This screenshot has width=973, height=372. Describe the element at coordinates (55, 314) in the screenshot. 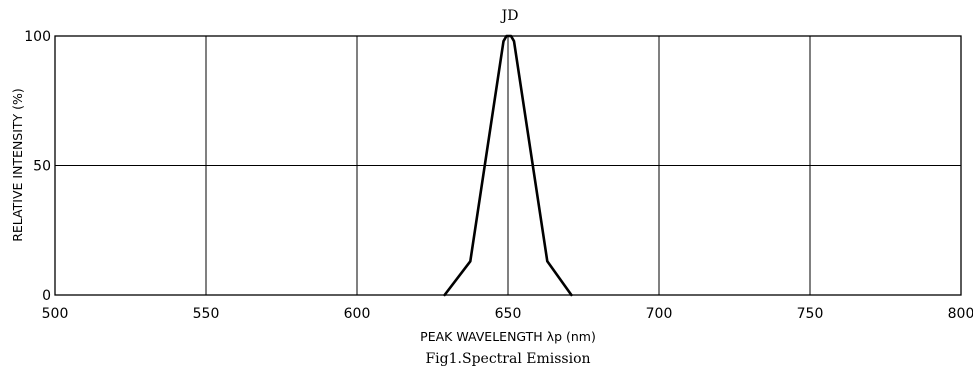

I see `x-tick-label: 500` at that location.